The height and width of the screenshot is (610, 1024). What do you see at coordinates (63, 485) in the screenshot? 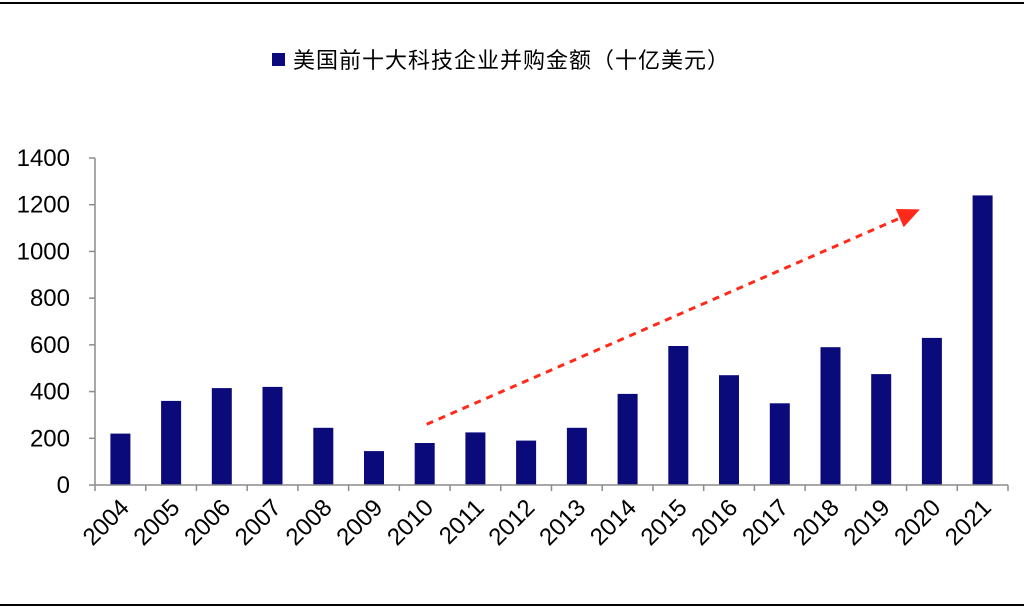
I see `y-tick-label-0: 0` at bounding box center [63, 485].